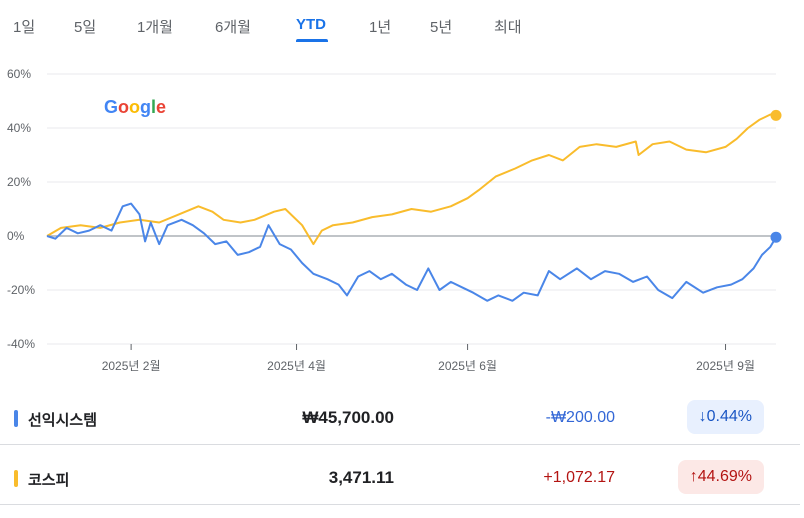  What do you see at coordinates (24, 27) in the screenshot?
I see `tab-1-day: 1일` at bounding box center [24, 27].